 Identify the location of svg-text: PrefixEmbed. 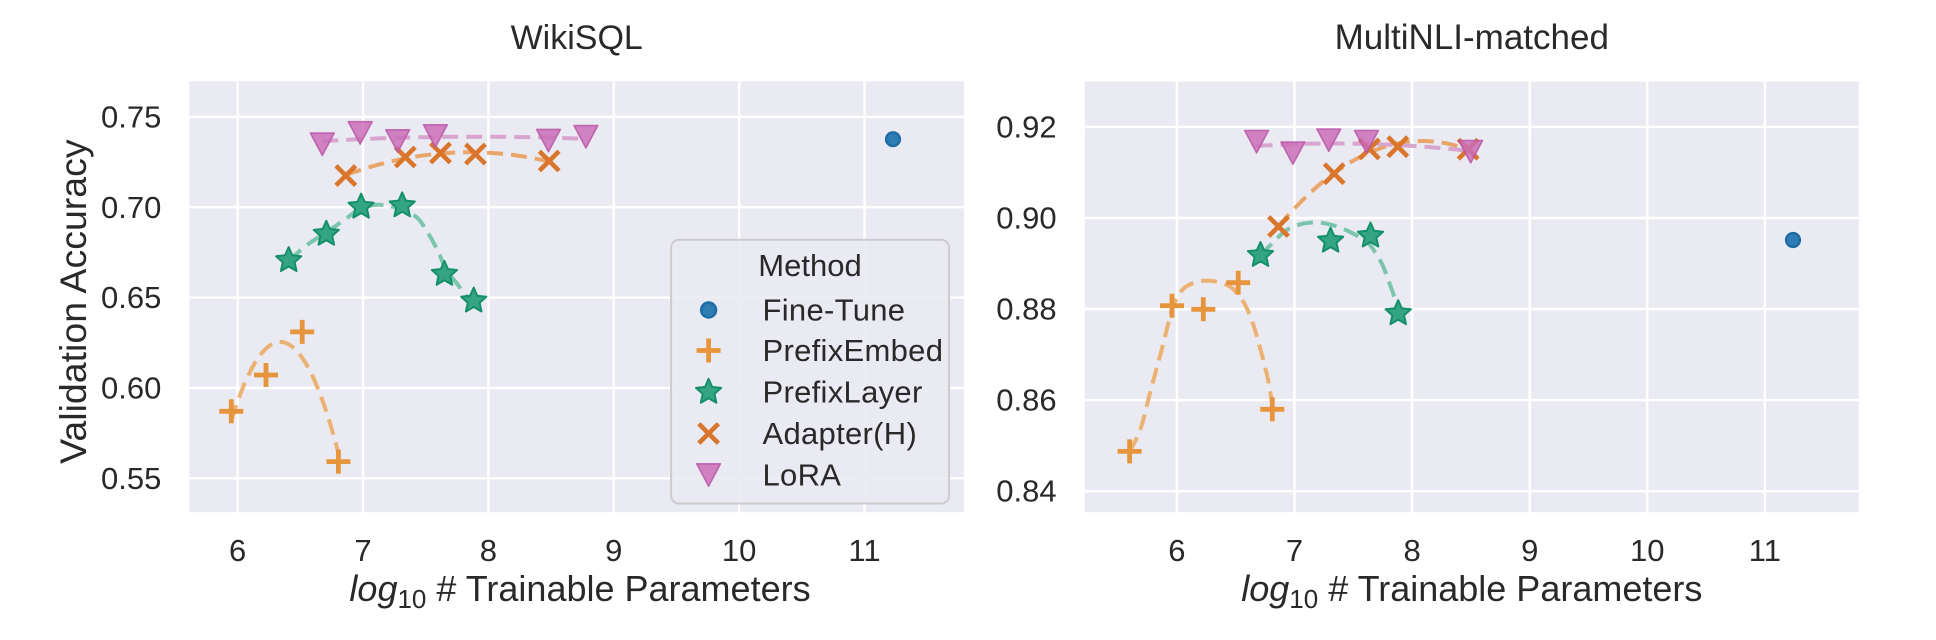
(853, 350).